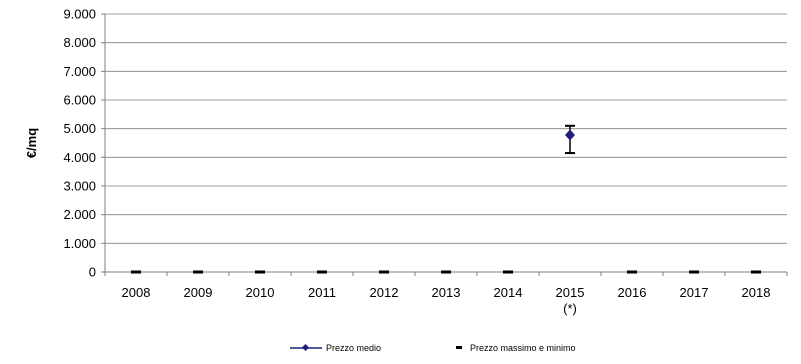 The image size is (801, 364). I want to click on x-tick-label: 2013, so click(446, 292).